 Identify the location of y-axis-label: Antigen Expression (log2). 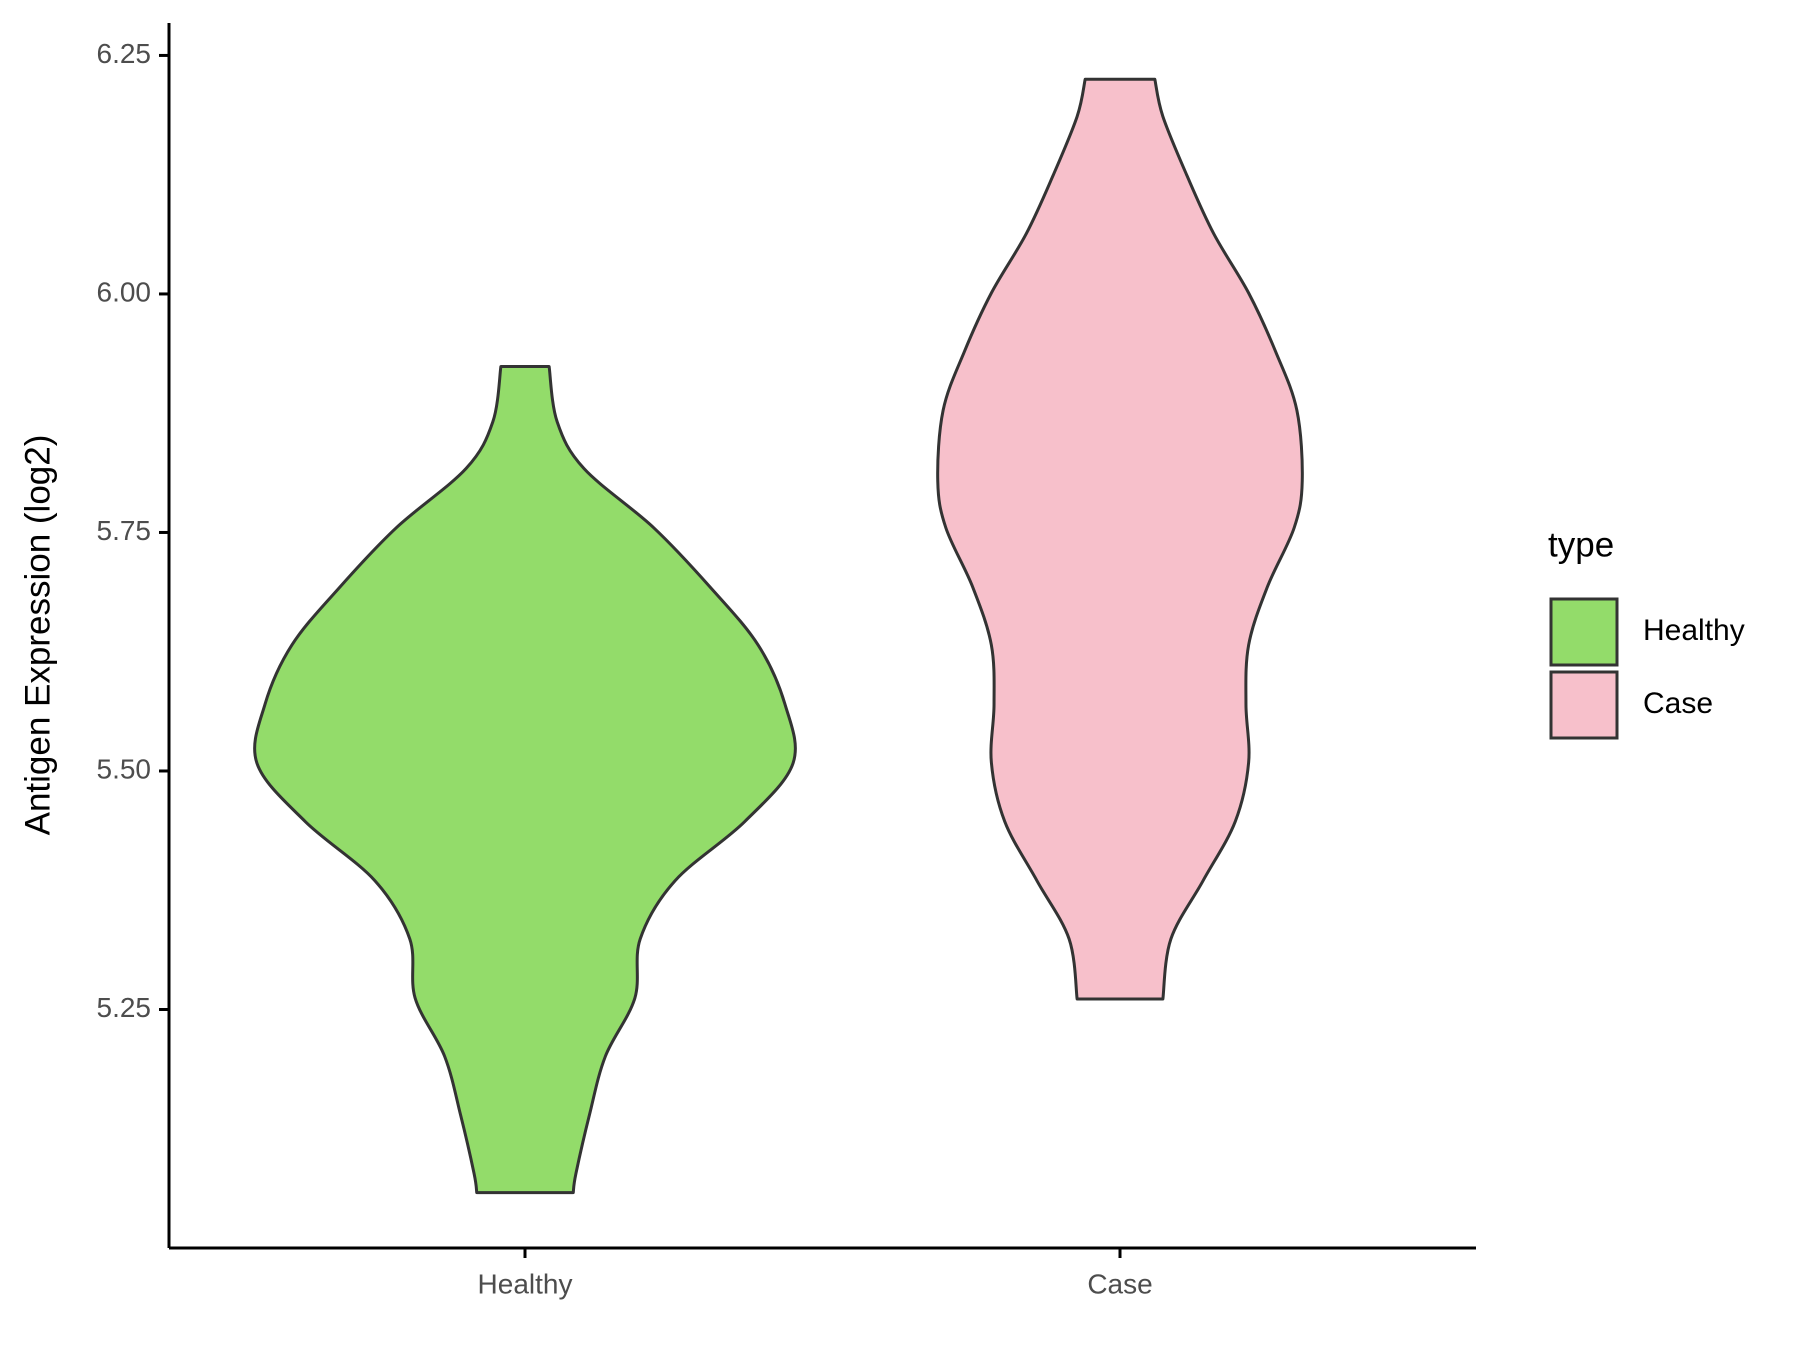
(37, 635).